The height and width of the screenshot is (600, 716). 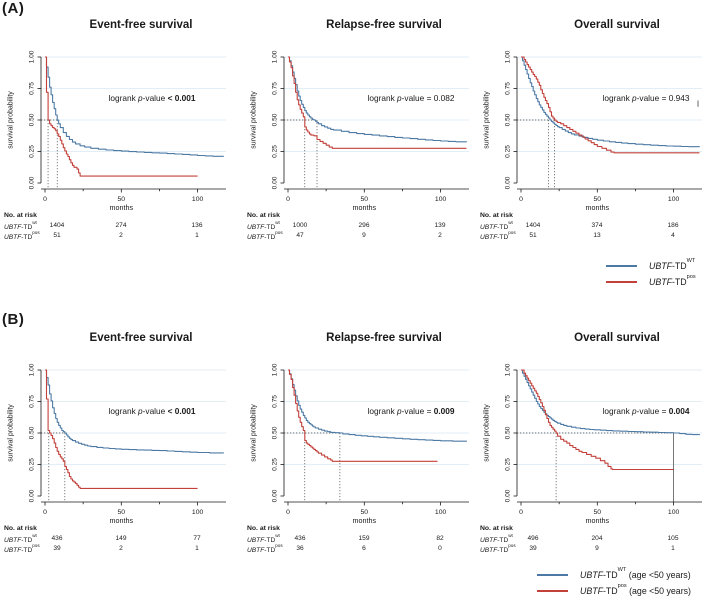 I want to click on pos-line-swatch, so click(x=552, y=591).